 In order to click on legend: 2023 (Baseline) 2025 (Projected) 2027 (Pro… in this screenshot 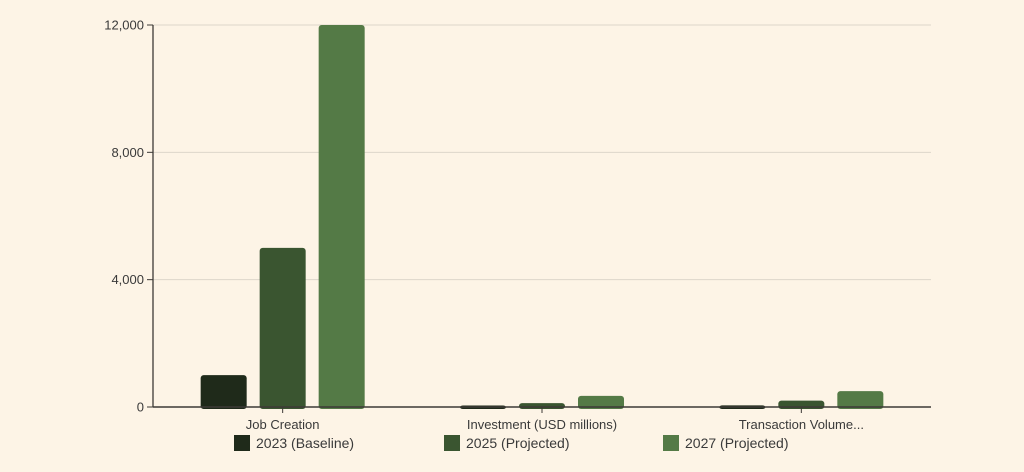, I will do `click(511, 443)`.